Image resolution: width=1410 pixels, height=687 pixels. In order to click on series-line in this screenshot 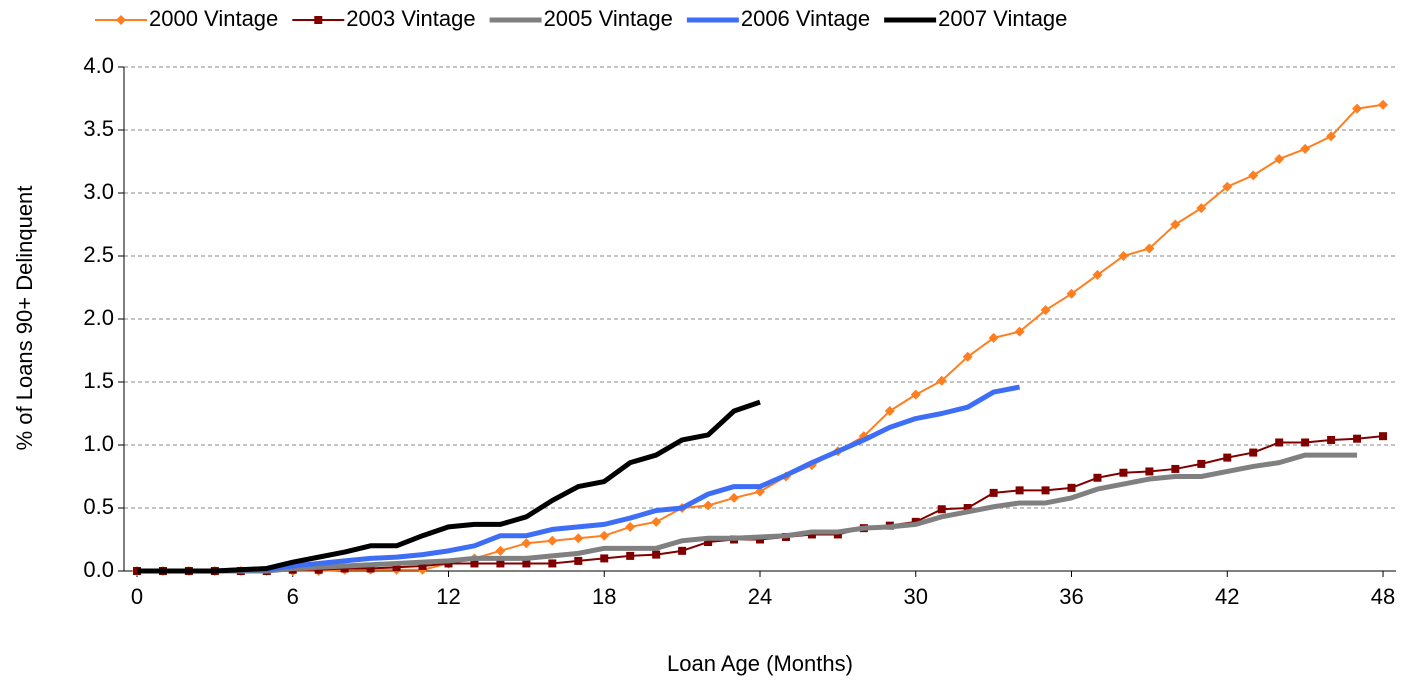, I will do `click(448, 486)`.